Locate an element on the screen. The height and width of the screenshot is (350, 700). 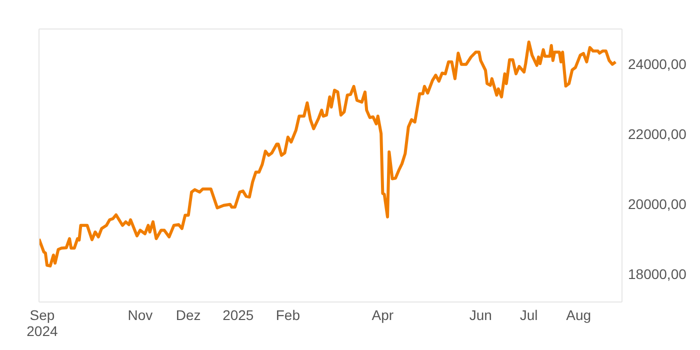
y-tick-label: 20000,00 is located at coordinates (657, 204).